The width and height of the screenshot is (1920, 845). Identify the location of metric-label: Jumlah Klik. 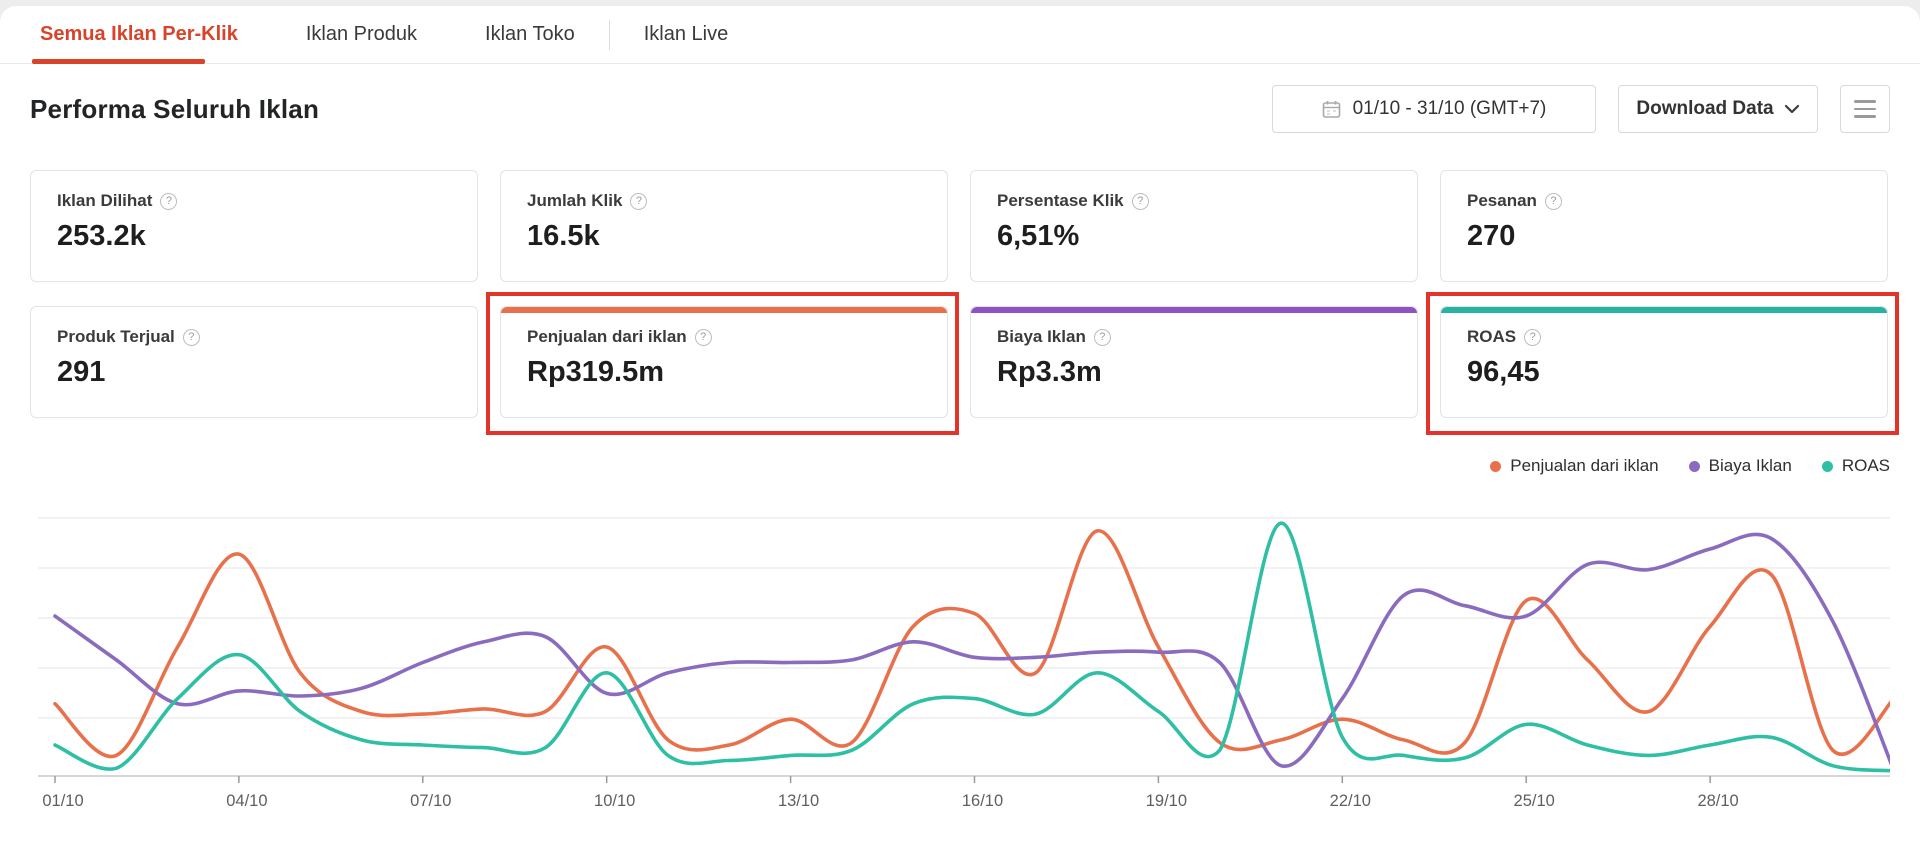
(575, 200).